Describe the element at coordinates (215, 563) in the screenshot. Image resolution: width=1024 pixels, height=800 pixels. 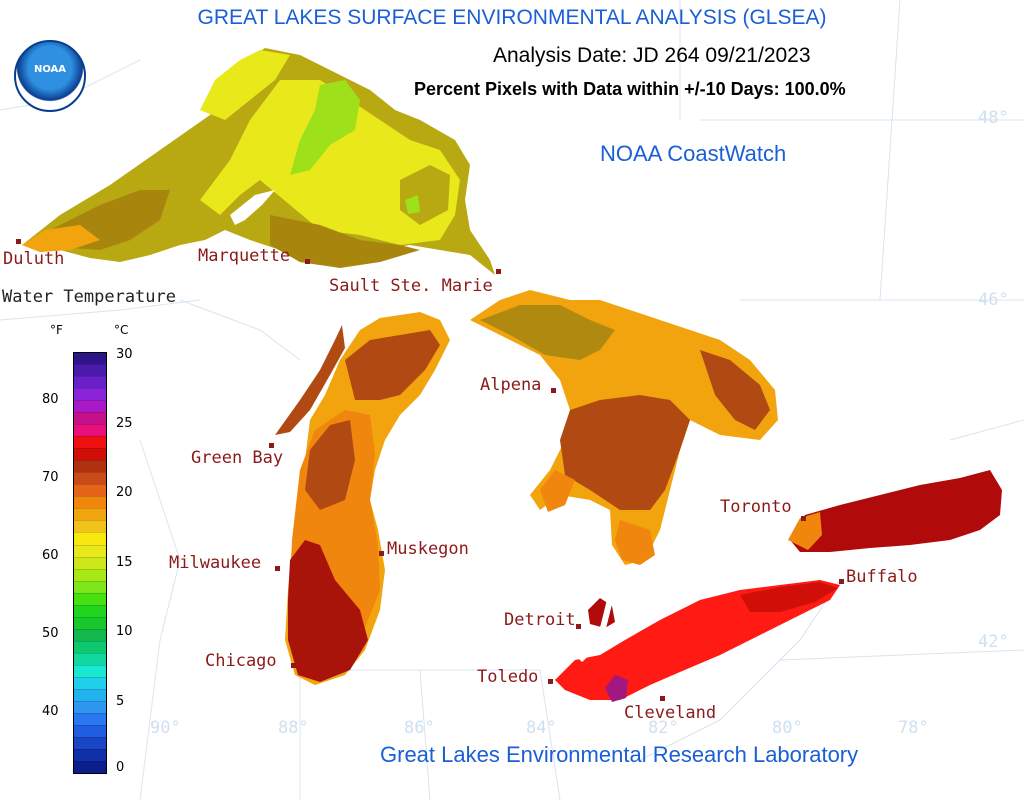
I see `city-label-milwaukee: Milwaukee` at that location.